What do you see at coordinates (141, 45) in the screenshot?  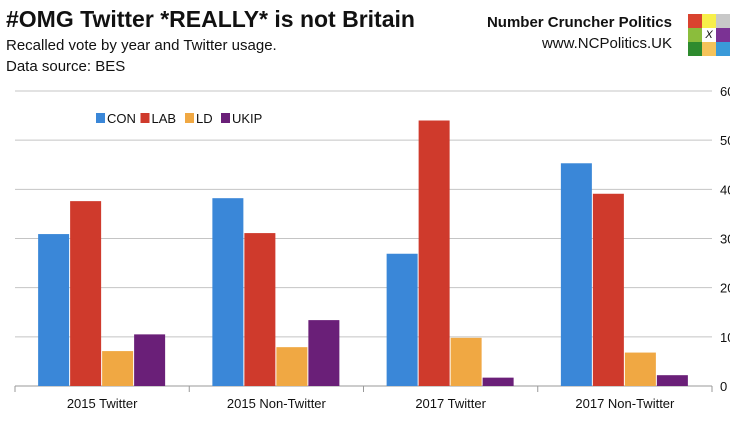 I see `chart-subtitle: Recalled vote by year and Twitter usage.` at bounding box center [141, 45].